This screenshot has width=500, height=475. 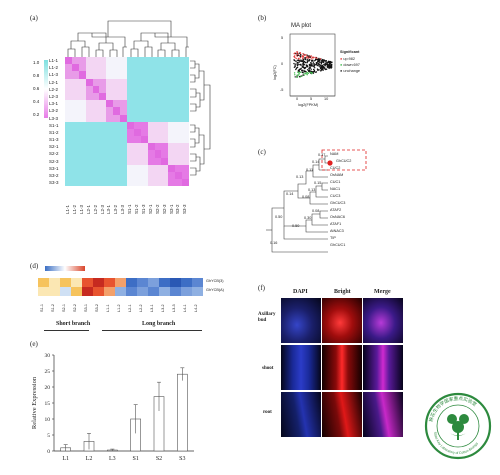 I want to click on col-label: S3-3, so click(x=185, y=209).